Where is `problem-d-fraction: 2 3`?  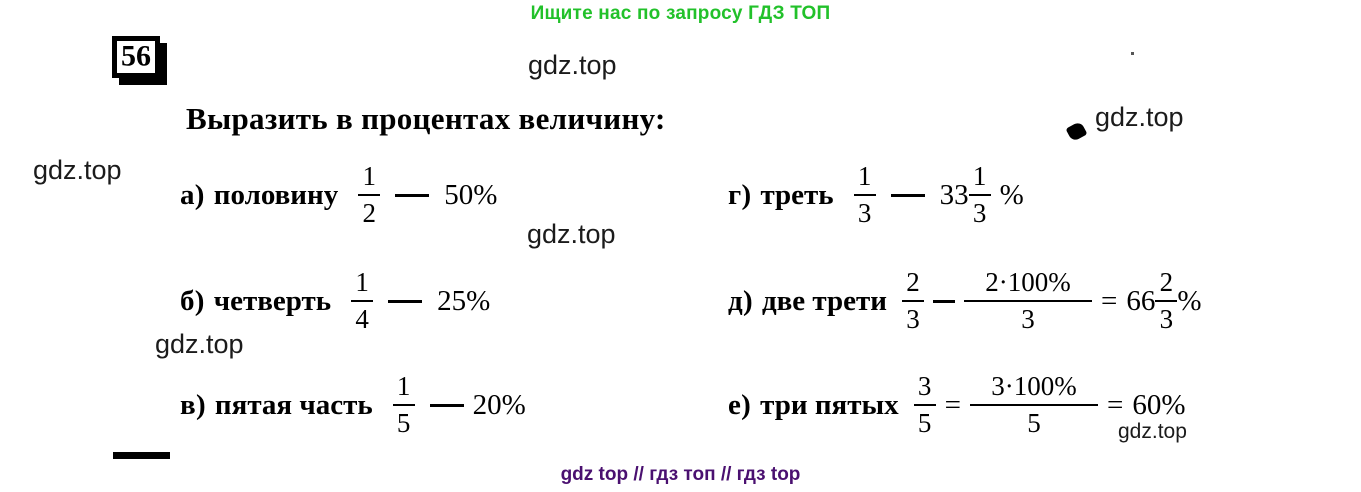
problem-d-fraction: 2 3 is located at coordinates (912, 301).